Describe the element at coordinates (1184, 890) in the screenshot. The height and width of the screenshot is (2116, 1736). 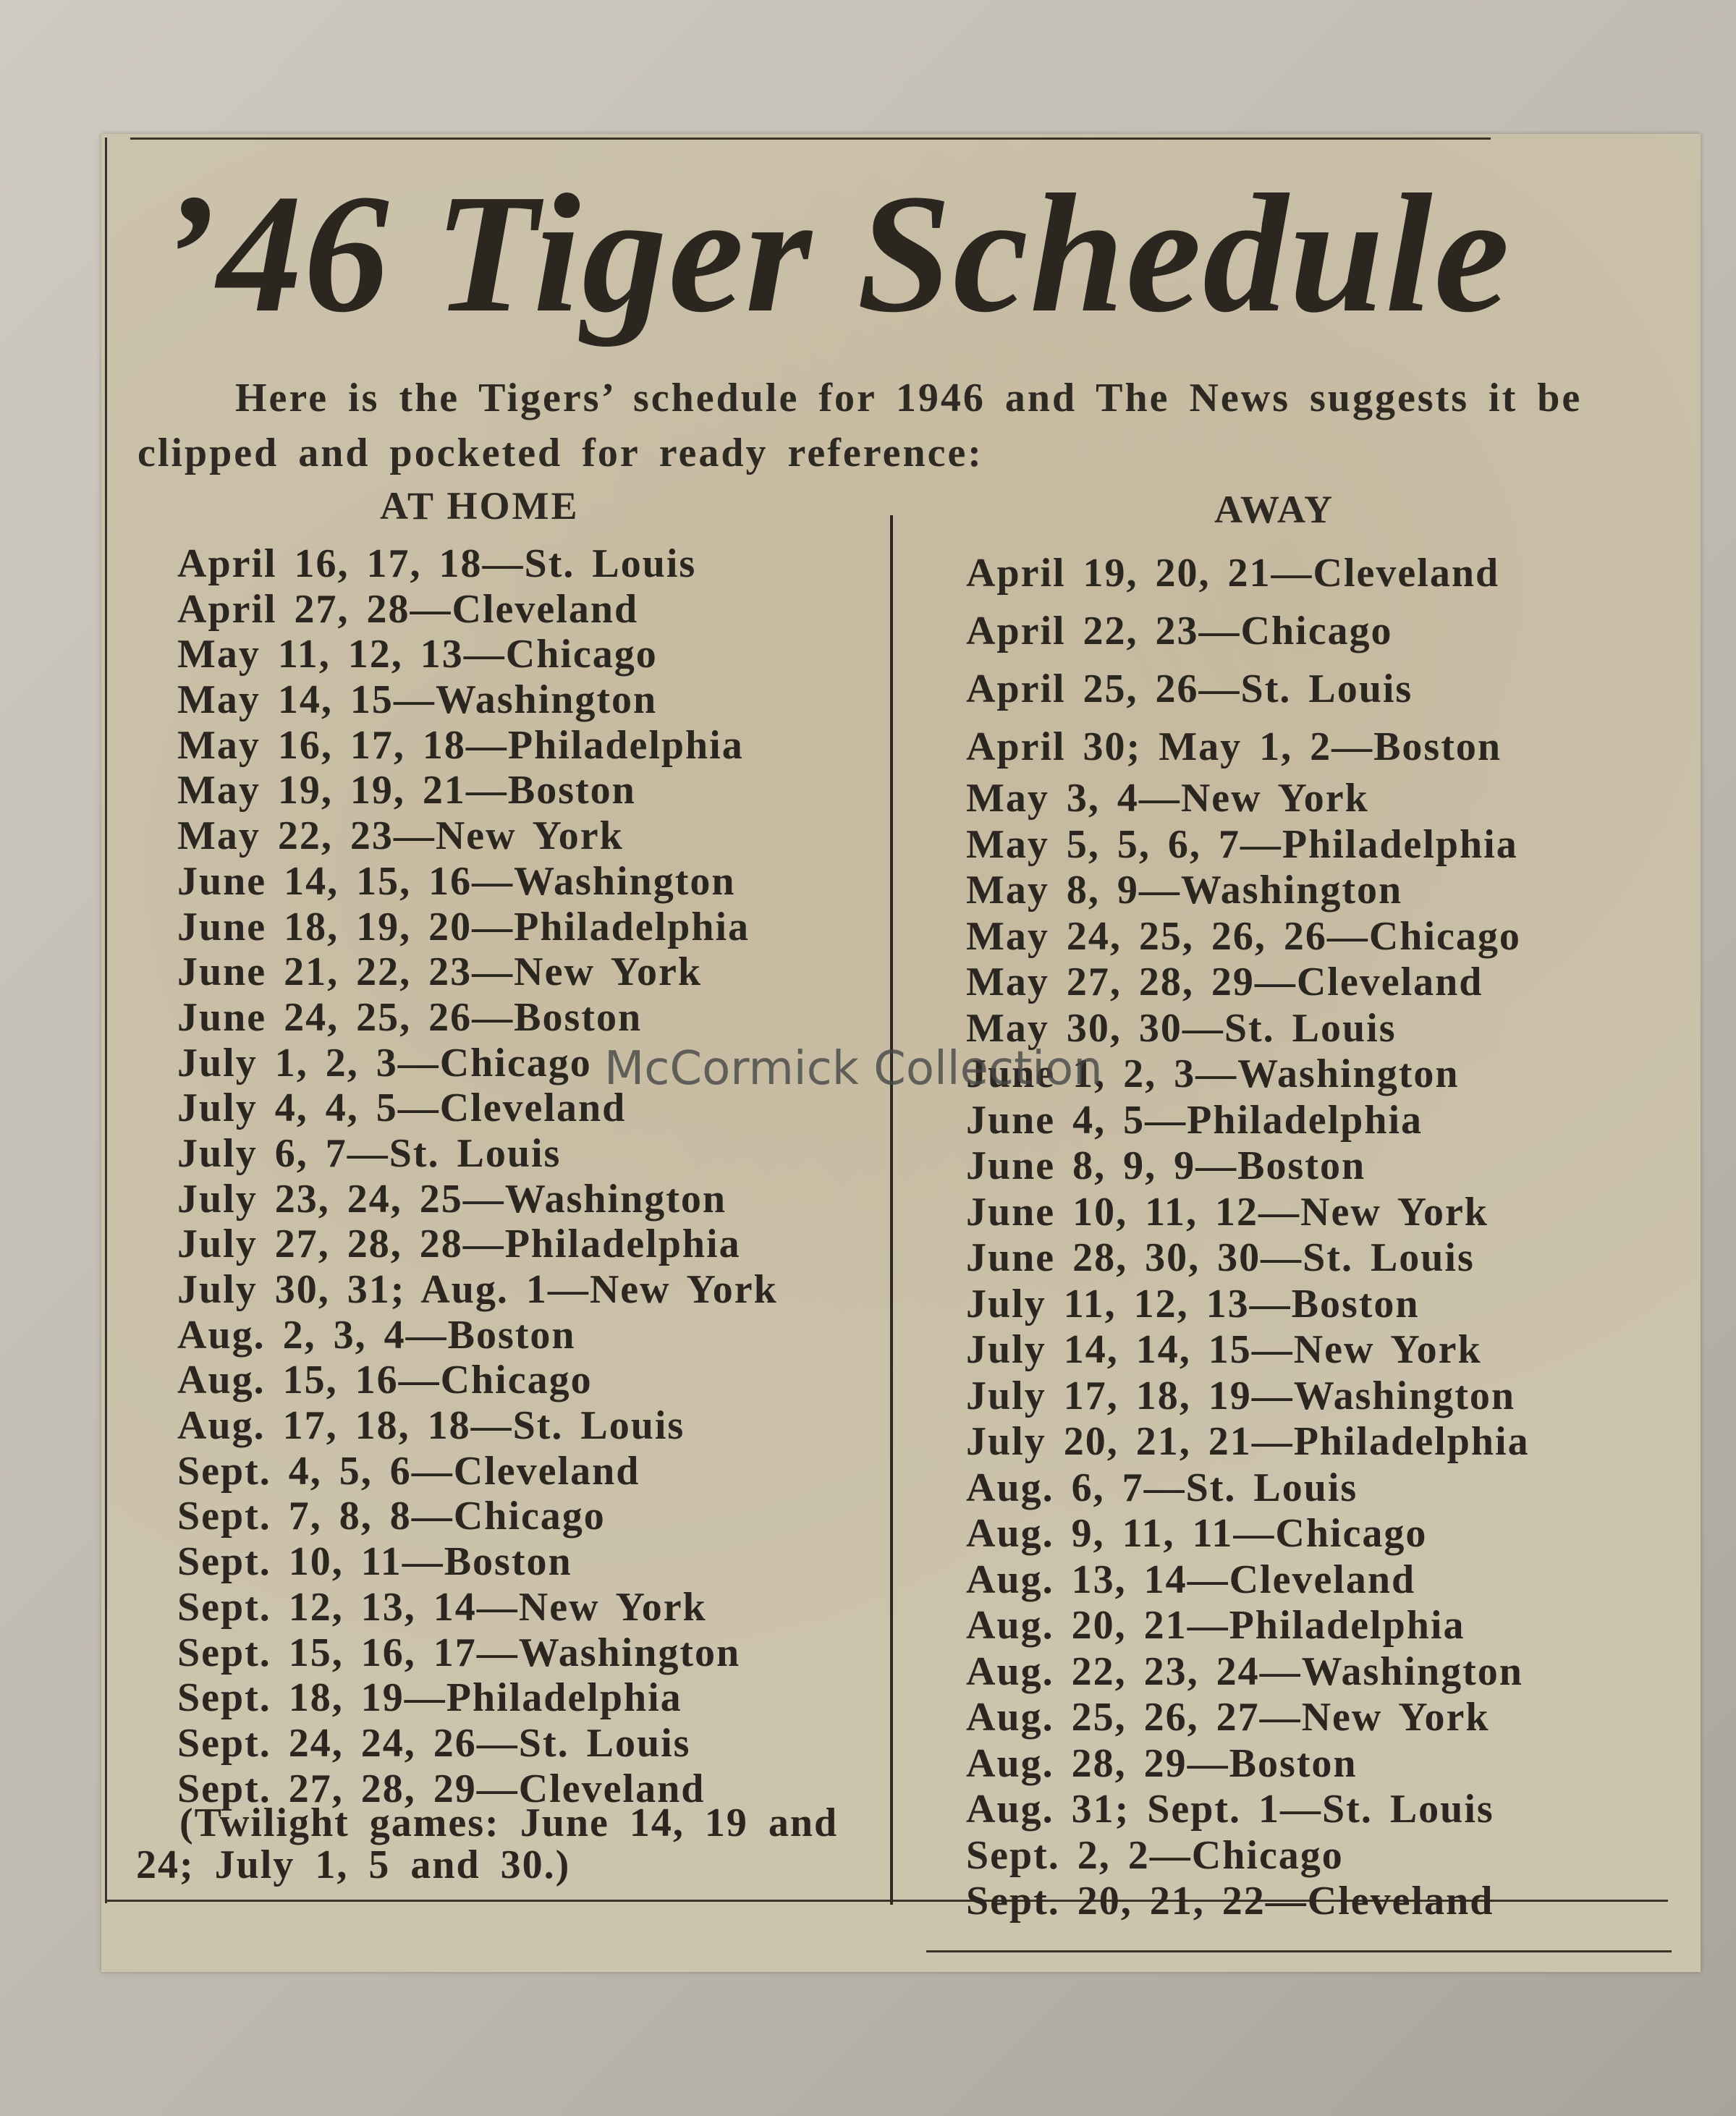
I see `away-game-row: May 8, 9—Washington` at that location.